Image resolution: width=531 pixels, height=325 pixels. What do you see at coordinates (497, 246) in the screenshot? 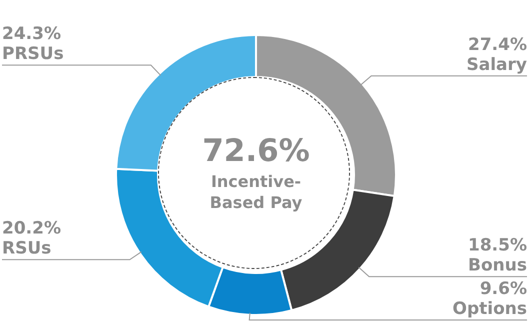
I see `data-label: 18.5%` at bounding box center [497, 246].